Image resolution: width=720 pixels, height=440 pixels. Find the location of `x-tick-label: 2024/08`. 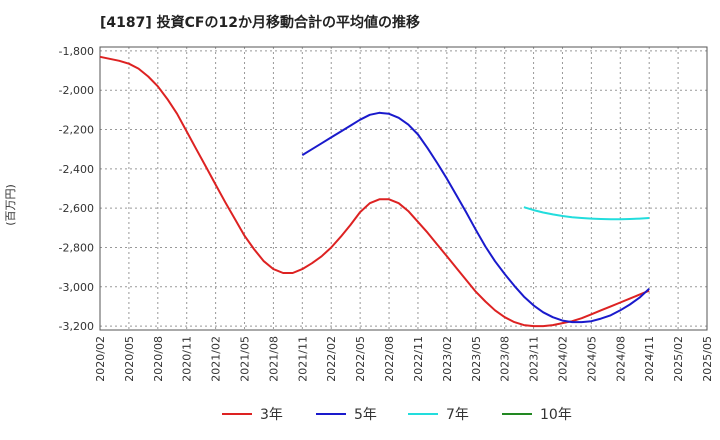

x-tick-label: 2024/08 is located at coordinates (620, 359).